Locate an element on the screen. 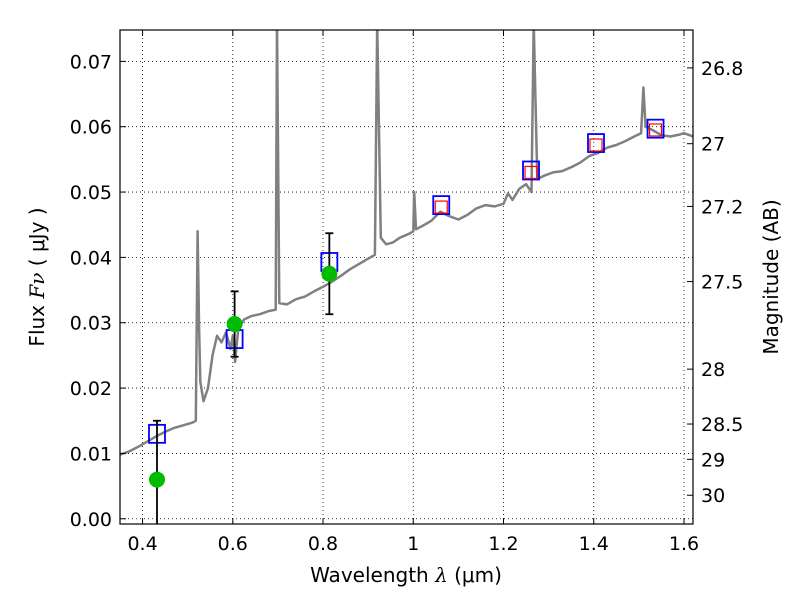  x-tick-label: 1.2 is located at coordinates (503, 544).